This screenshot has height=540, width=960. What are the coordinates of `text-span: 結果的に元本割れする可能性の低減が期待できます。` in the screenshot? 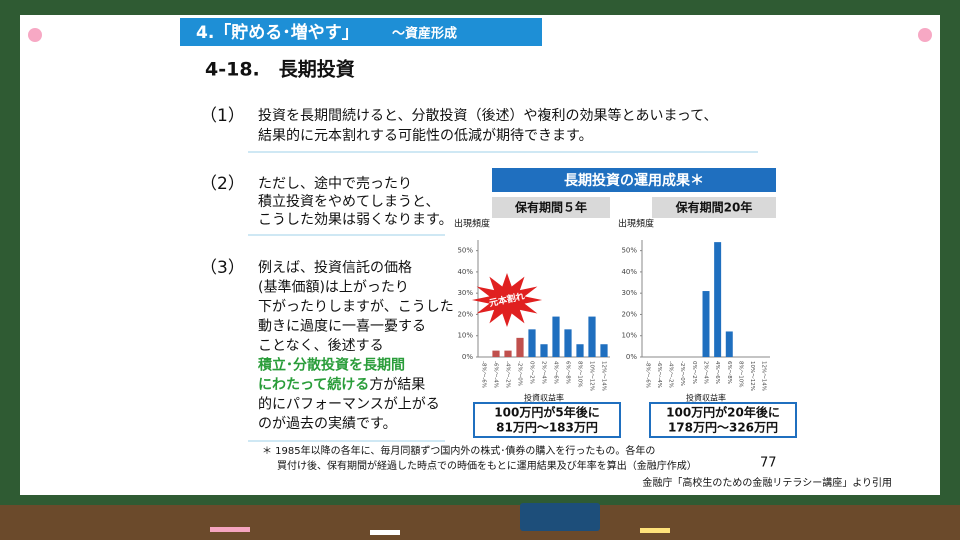 It's located at (425, 135).